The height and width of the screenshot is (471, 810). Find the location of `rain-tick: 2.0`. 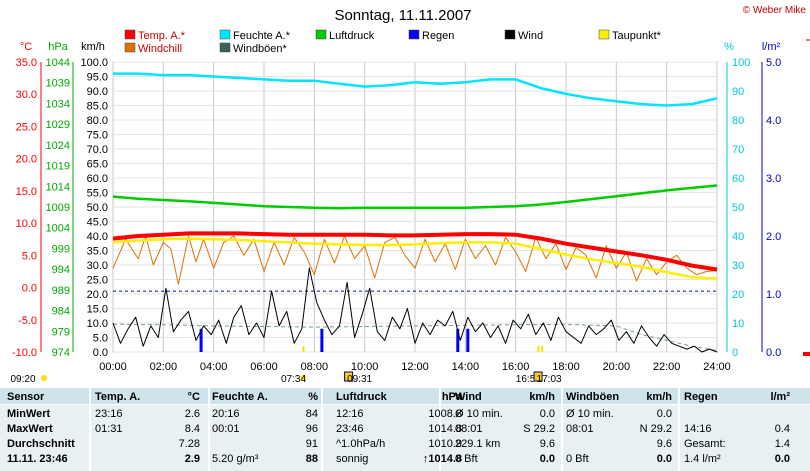

rain-tick: 2.0 is located at coordinates (773, 237).